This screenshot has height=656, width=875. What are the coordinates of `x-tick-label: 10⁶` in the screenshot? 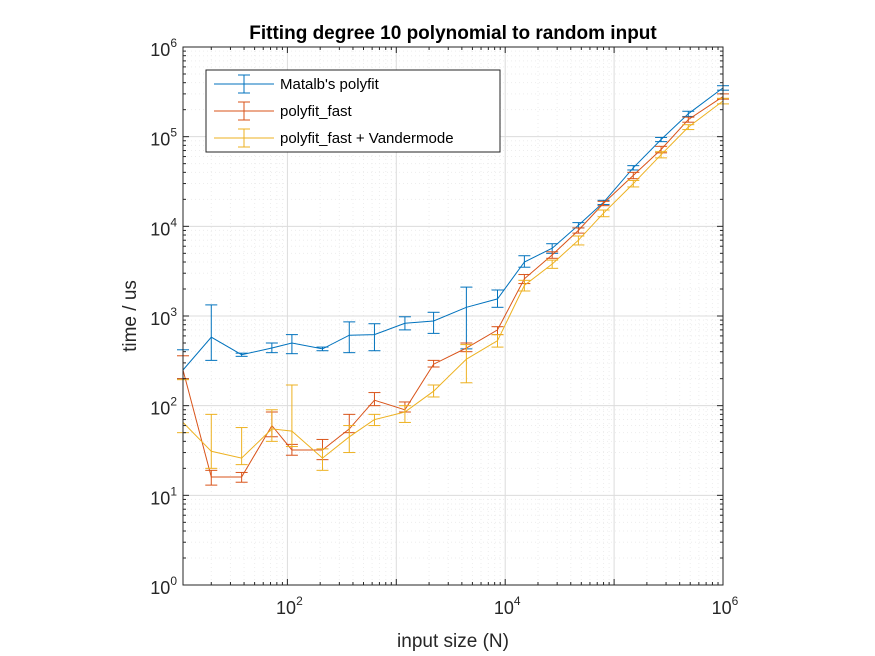 It's located at (725, 606).